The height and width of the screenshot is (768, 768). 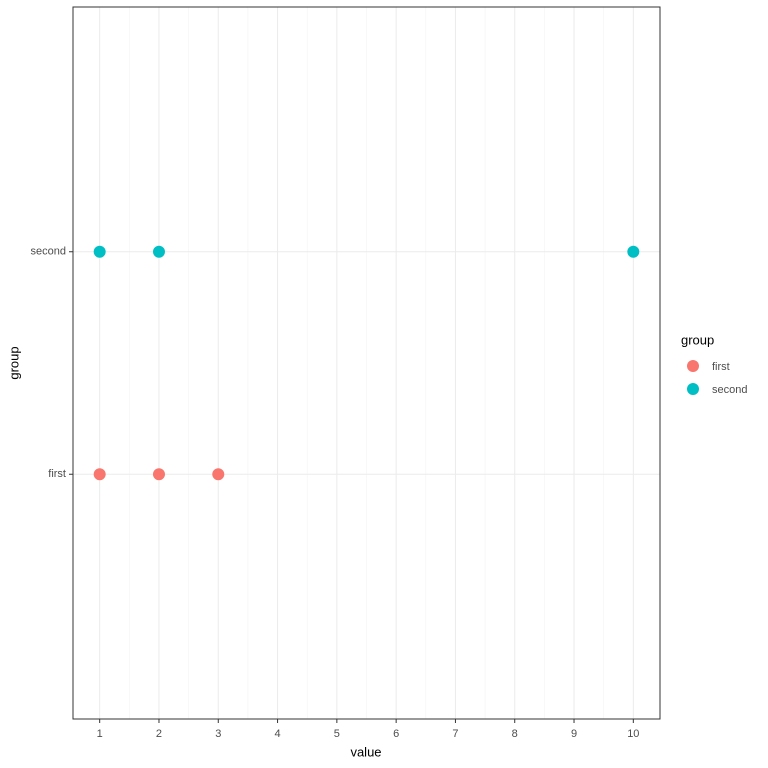 I want to click on x-axis-title: value, so click(x=365, y=751).